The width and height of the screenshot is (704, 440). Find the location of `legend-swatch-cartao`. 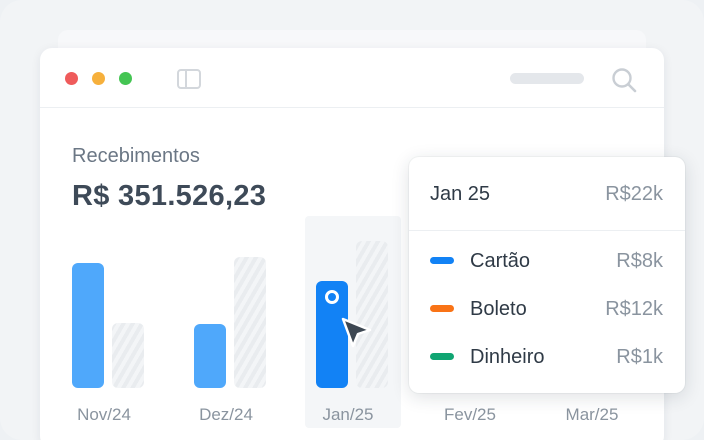

legend-swatch-cartao is located at coordinates (442, 260).